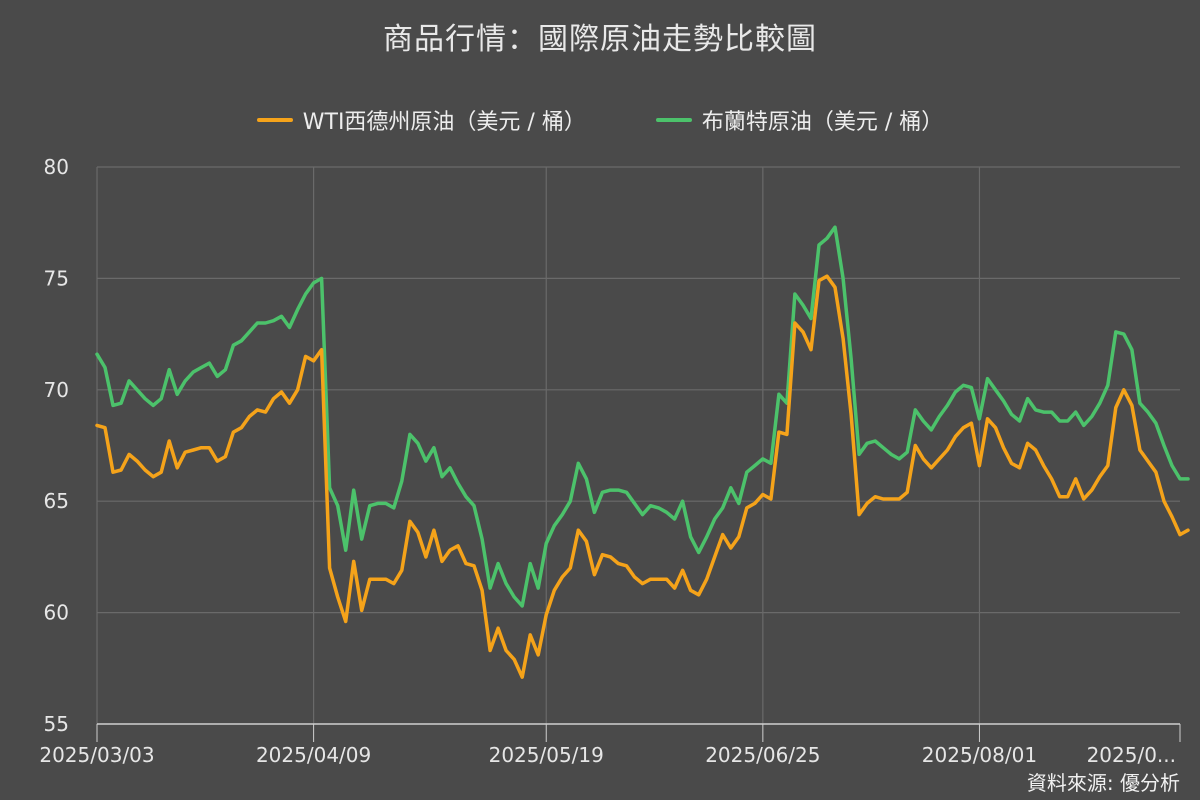 This screenshot has width=1200, height=800. What do you see at coordinates (56, 724) in the screenshot?
I see `y-tick-label: 55` at bounding box center [56, 724].